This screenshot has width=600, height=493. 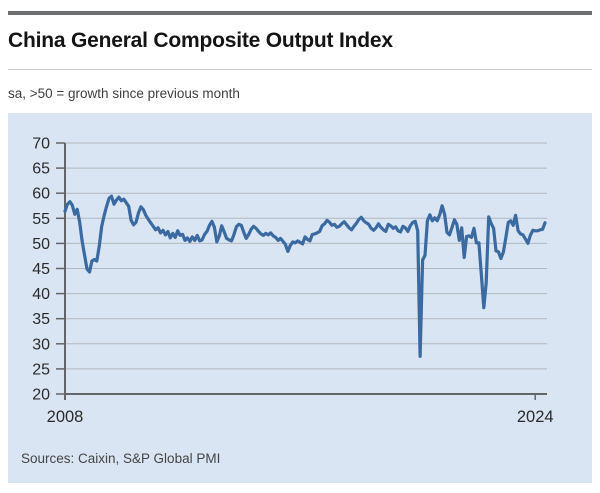 I want to click on y-tick-label: 30, so click(x=41, y=344).